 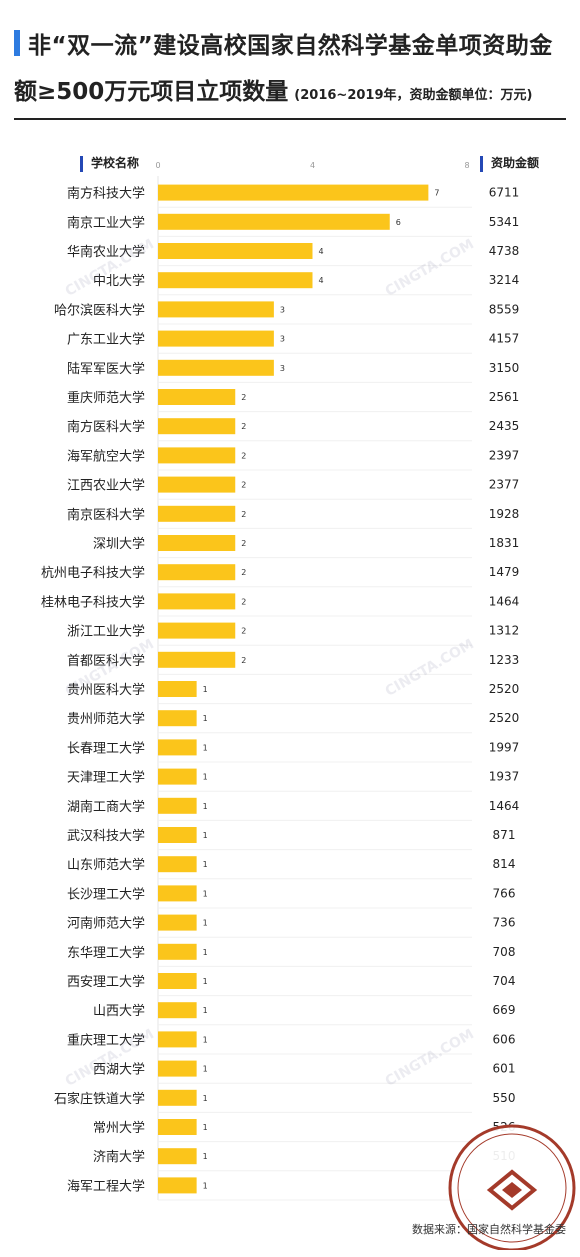 What do you see at coordinates (504, 952) in the screenshot?
I see `amount-value: 708` at bounding box center [504, 952].